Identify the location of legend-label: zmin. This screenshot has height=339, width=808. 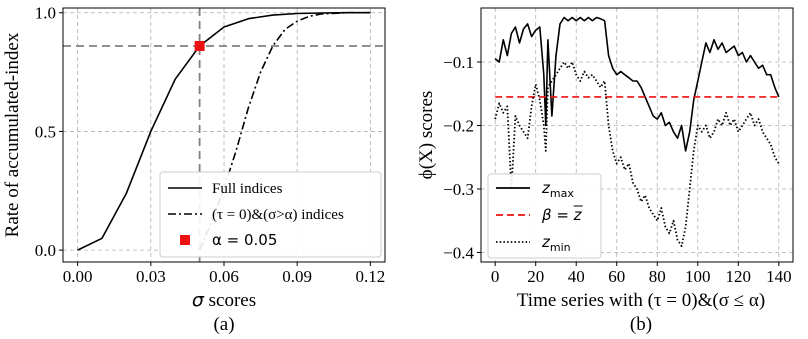
(556, 243).